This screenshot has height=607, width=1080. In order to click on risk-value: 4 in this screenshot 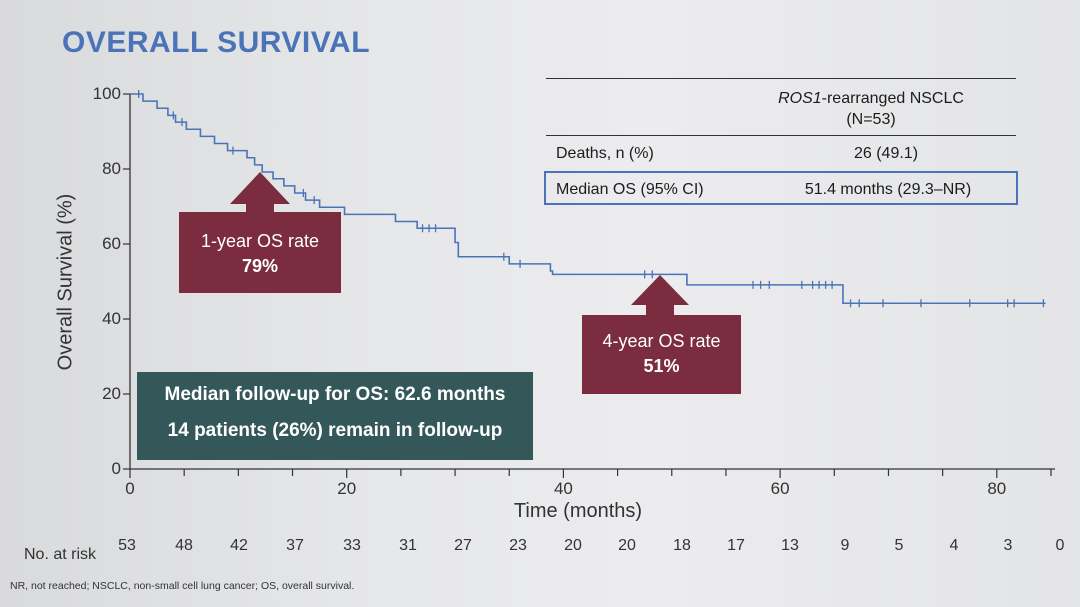, I will do `click(954, 545)`.